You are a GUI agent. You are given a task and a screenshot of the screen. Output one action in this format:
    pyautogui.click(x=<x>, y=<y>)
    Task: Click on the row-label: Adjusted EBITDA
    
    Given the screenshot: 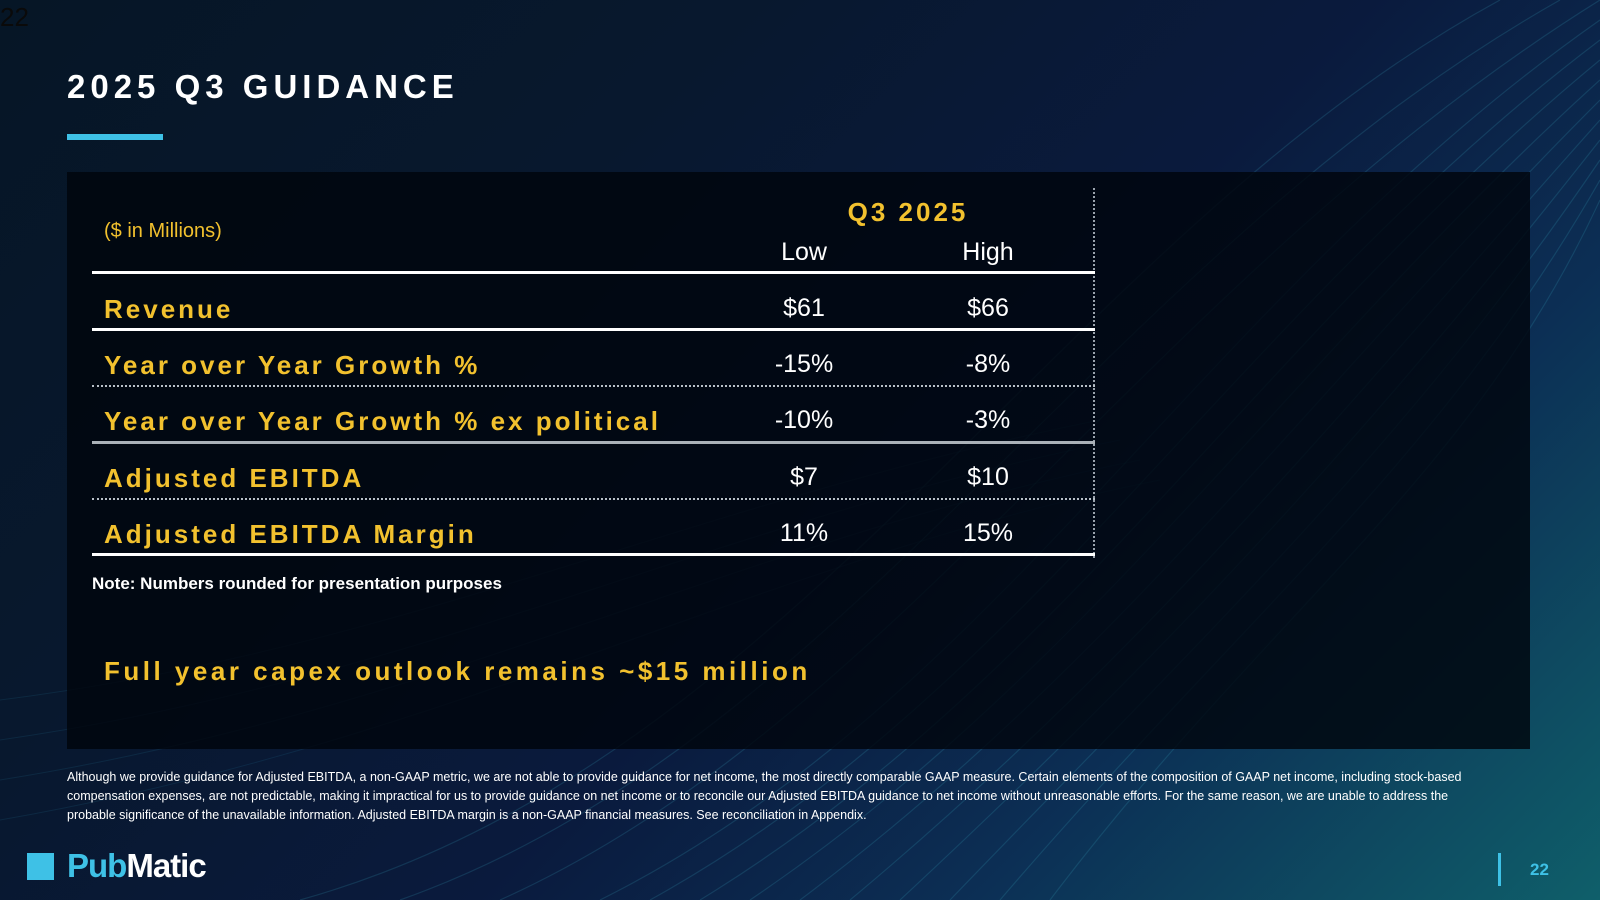 What is the action you would take?
    pyautogui.click(x=234, y=478)
    